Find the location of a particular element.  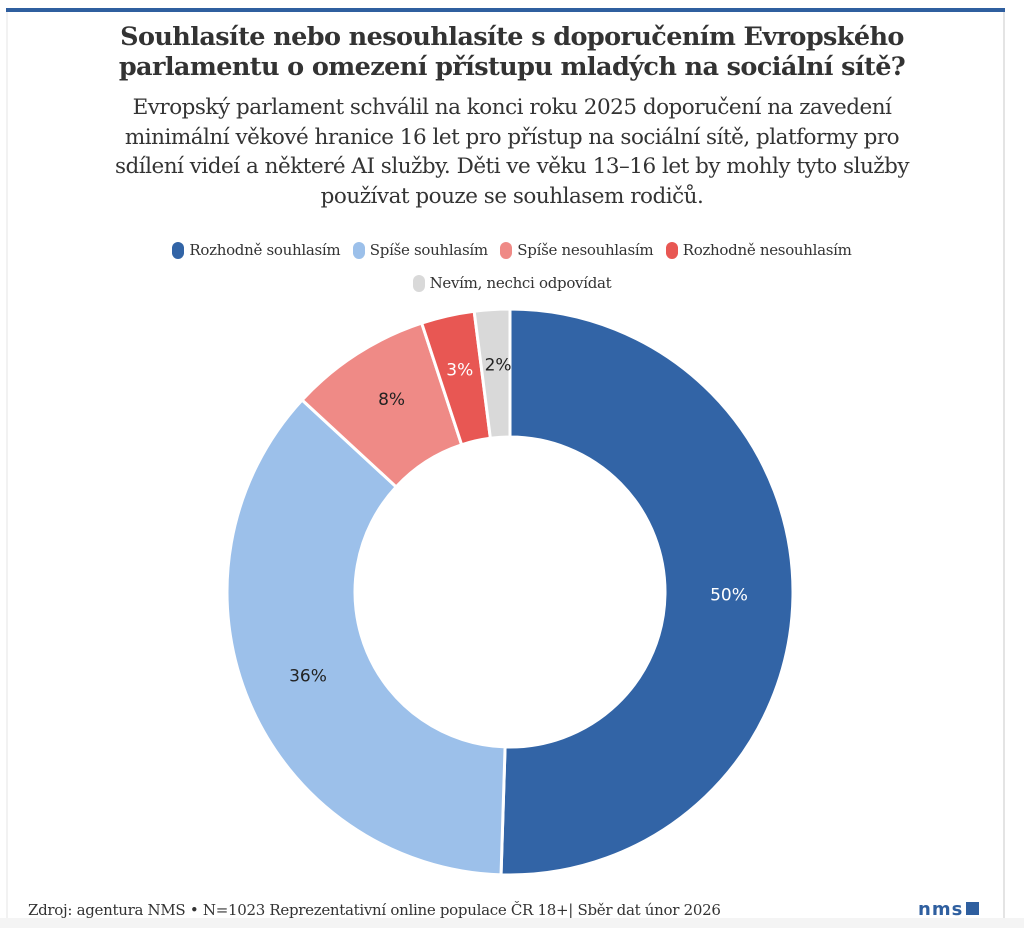

chart-subtitle-line: používat pouze se souhlasem rodičů. is located at coordinates (512, 196).